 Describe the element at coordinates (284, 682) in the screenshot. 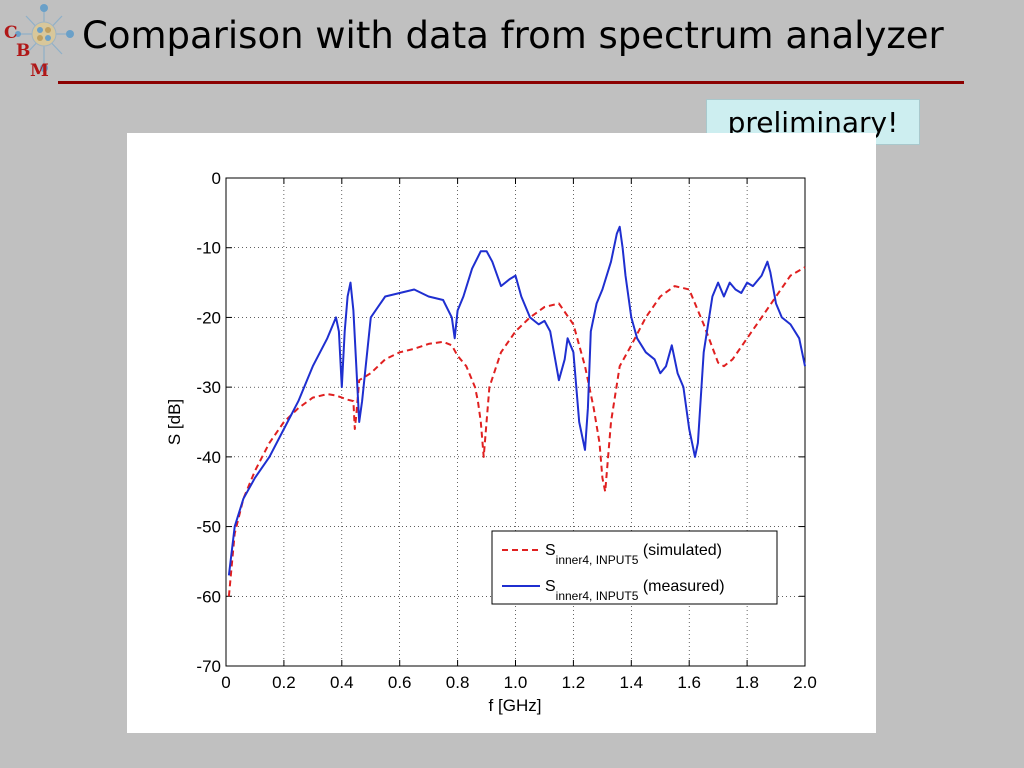

I see `x-tick-label: 0.2` at that location.